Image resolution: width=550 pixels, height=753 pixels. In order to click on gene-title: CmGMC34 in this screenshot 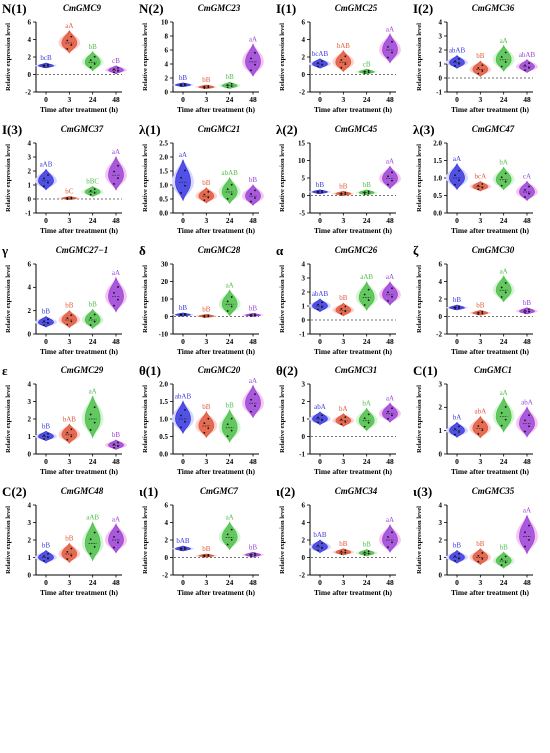, I will do `click(356, 491)`.